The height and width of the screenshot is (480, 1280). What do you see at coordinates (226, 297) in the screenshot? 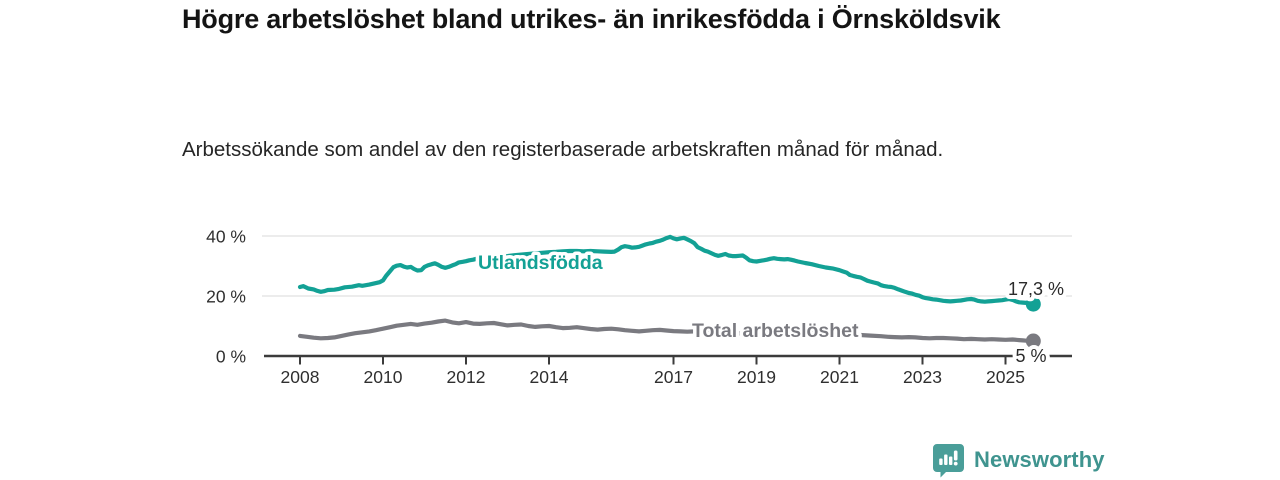
I see `y-axis-tick-label: 20 %` at bounding box center [226, 297].